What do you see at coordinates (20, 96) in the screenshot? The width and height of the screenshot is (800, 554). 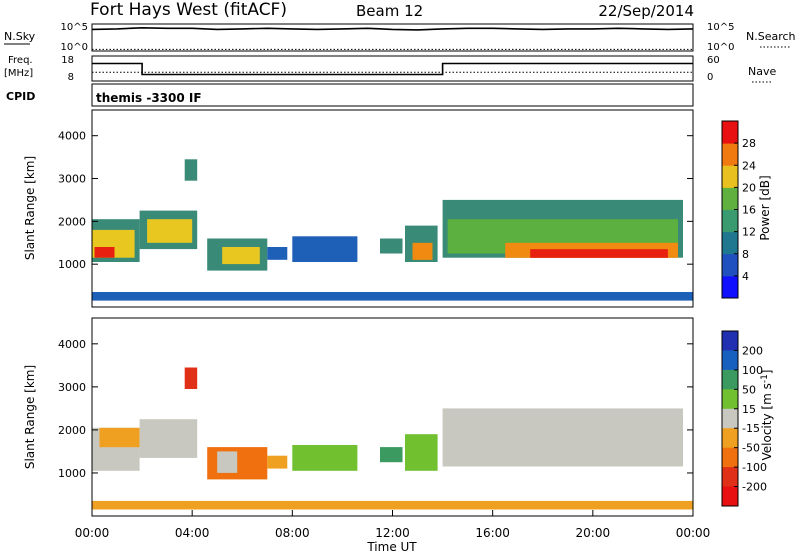 I see `cpid-label: CPID` at bounding box center [20, 96].